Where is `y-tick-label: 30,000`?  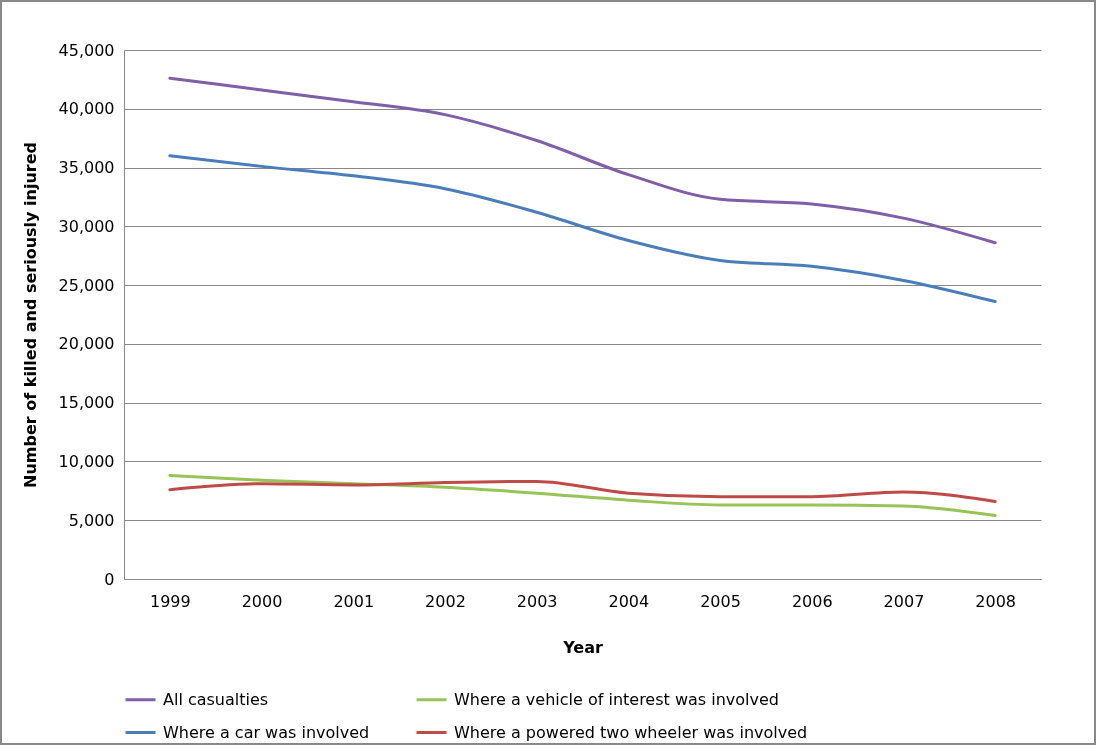
y-tick-label: 30,000 is located at coordinates (86, 226).